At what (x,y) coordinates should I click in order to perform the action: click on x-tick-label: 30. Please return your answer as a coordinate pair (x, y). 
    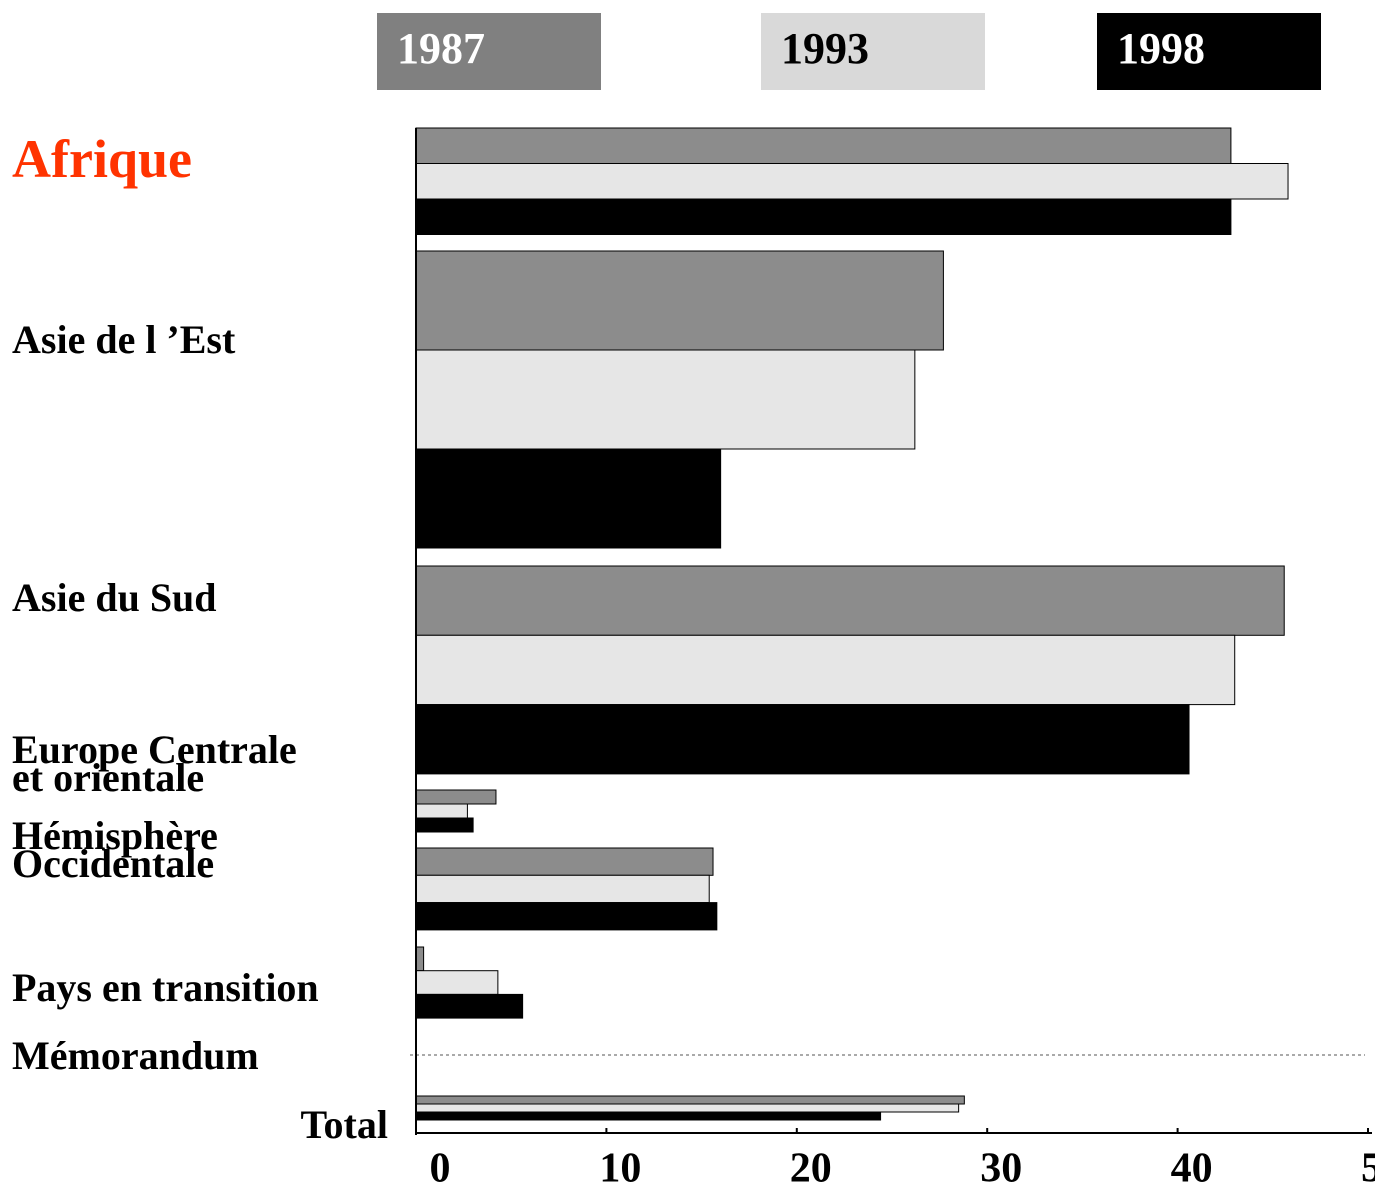
    Looking at the image, I should click on (1001, 1169).